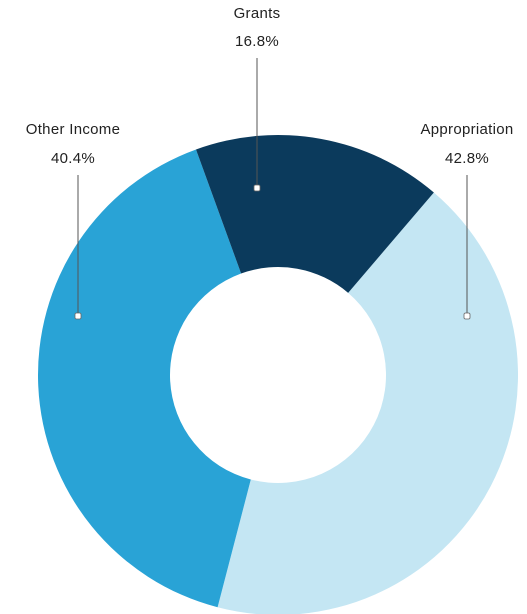  I want to click on leader-dot-grants, so click(257, 188).